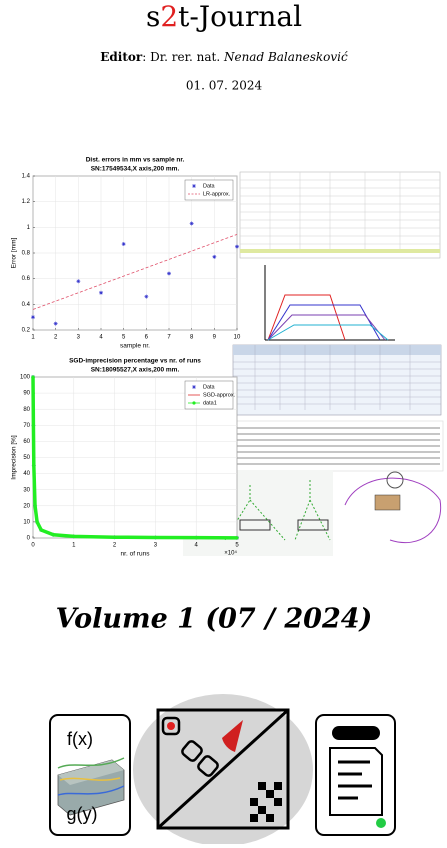 The image size is (447, 848). What do you see at coordinates (26, 202) in the screenshot?
I see `y-tick-label: 1.2` at bounding box center [26, 202].